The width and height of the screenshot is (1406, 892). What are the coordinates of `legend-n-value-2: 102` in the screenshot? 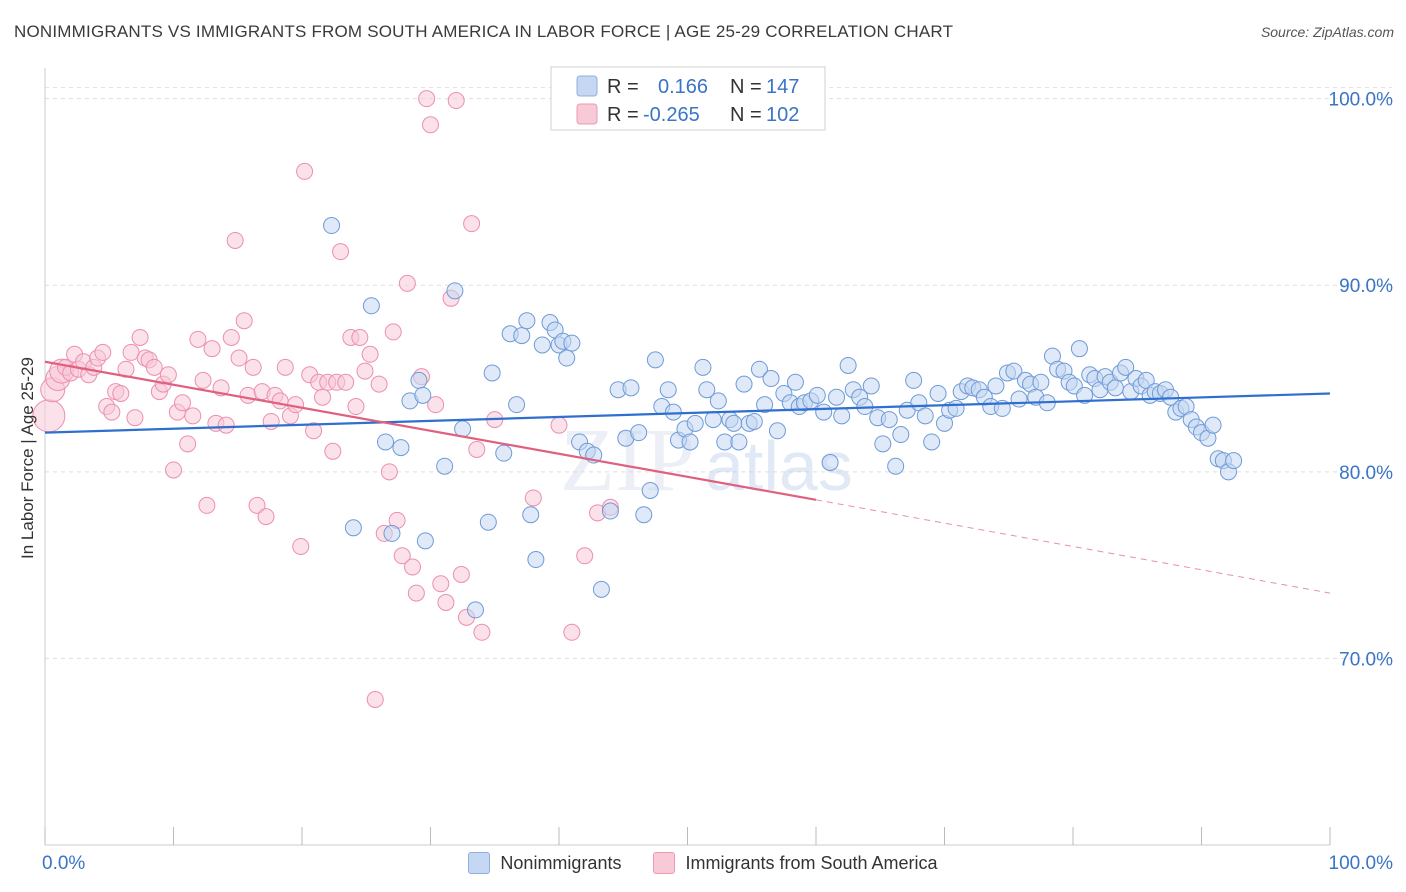 It's located at (782, 115).